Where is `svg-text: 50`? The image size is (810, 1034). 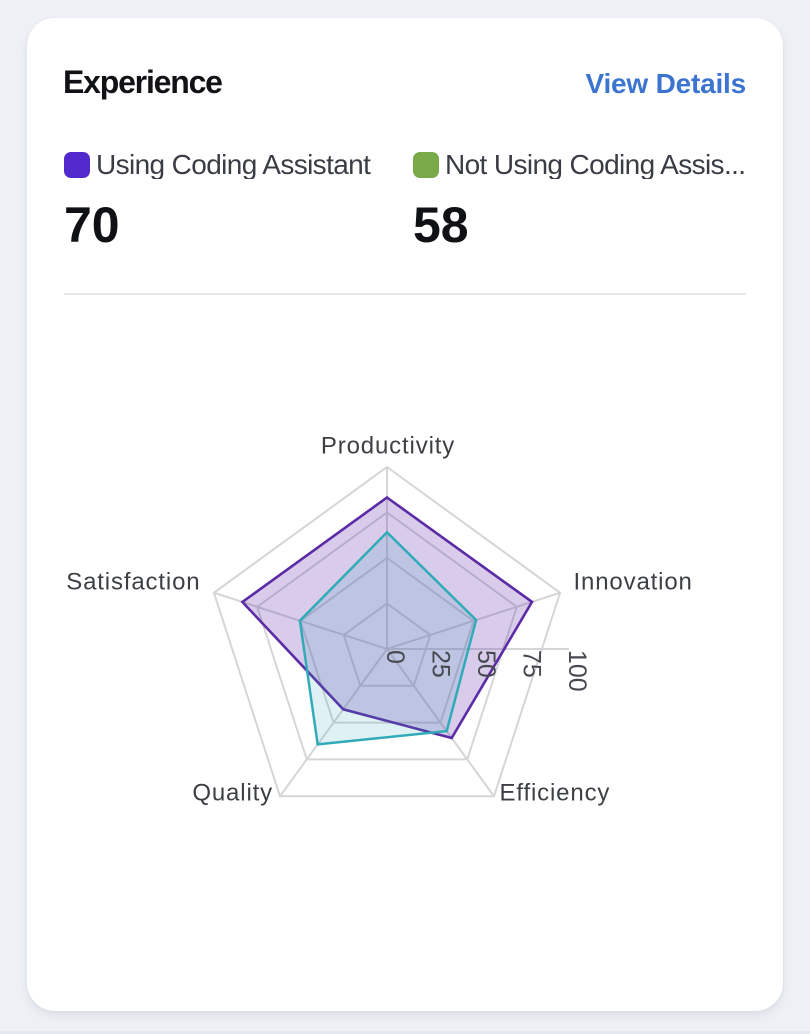 svg-text: 50 is located at coordinates (486, 664).